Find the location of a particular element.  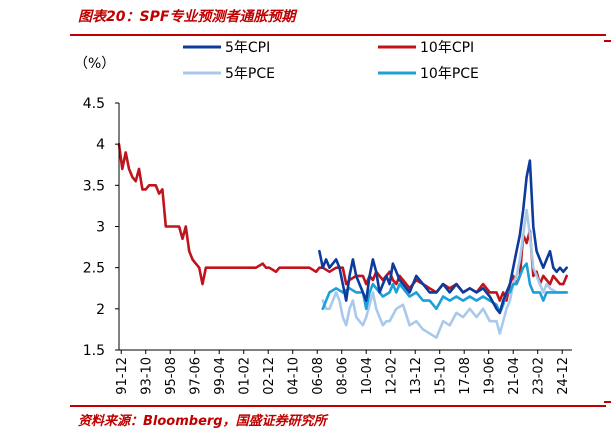

x-tick-label: 99-04 is located at coordinates (220, 376).